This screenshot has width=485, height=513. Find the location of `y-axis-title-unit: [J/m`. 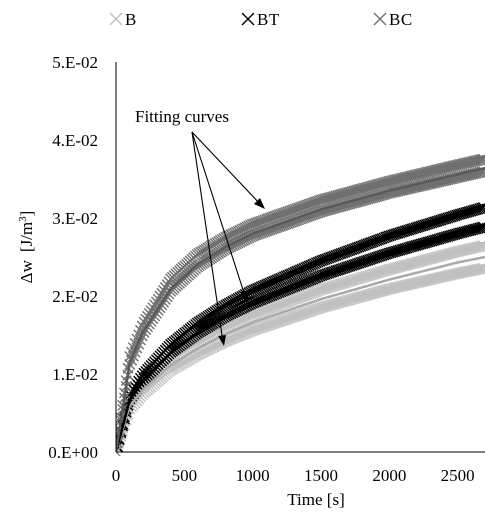

y-axis-title-unit: [J/m is located at coordinates (26, 237).